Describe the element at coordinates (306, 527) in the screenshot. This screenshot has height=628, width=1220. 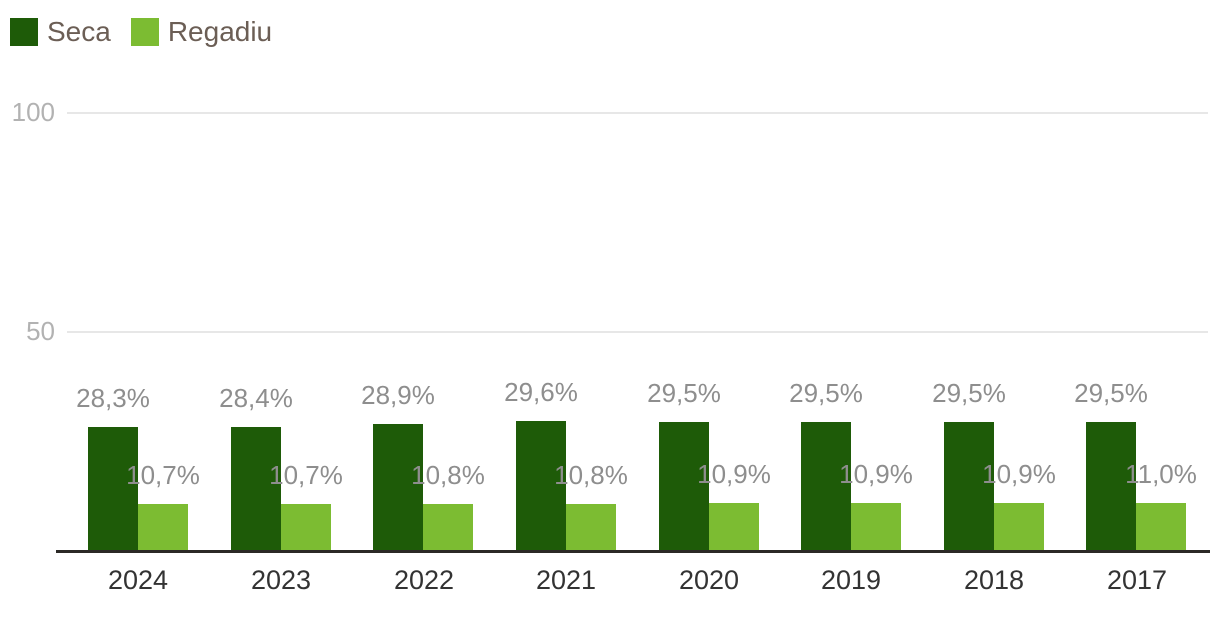
I see `bar-regadiu-2023` at that location.